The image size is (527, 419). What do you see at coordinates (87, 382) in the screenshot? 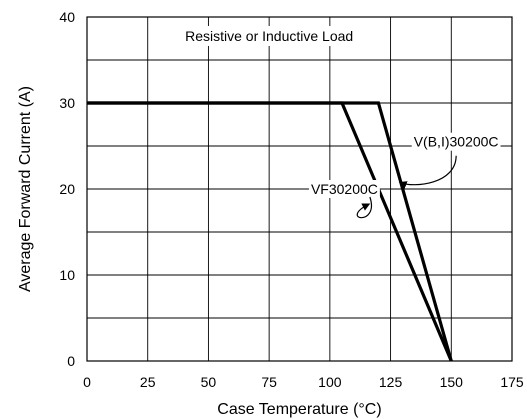
I see `x-tick-label: 0` at bounding box center [87, 382].